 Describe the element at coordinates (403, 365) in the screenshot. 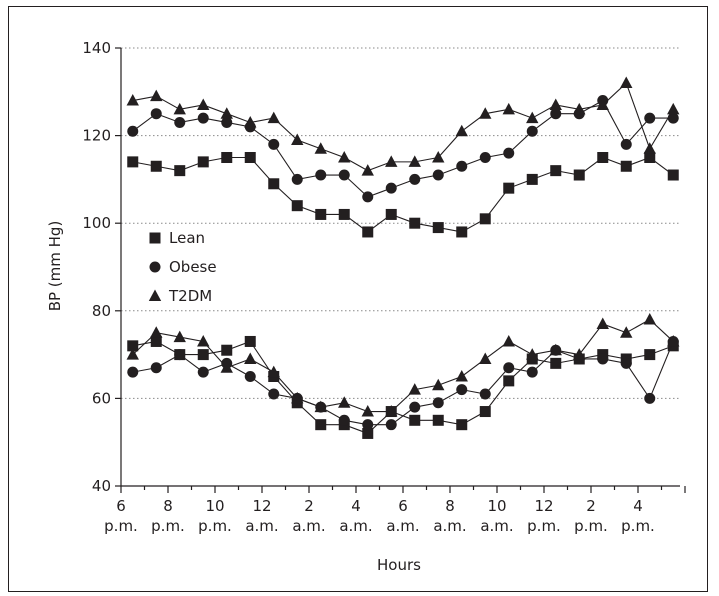

I see `series-line-t2dm-diastolic` at that location.